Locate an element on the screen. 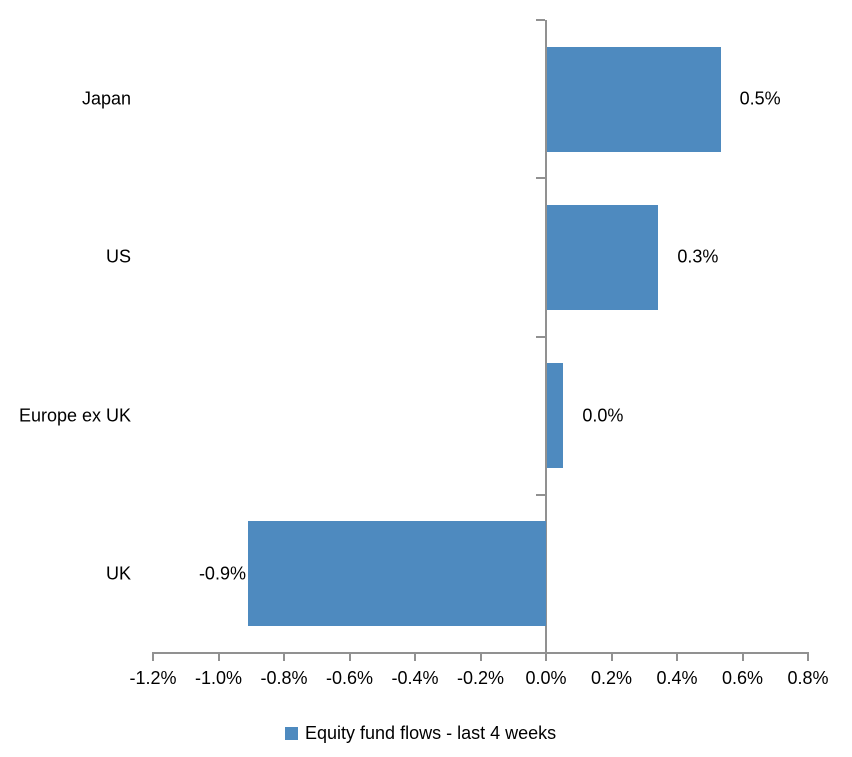 The image size is (852, 757). x-axis-tick-label: -0.2% is located at coordinates (480, 678).